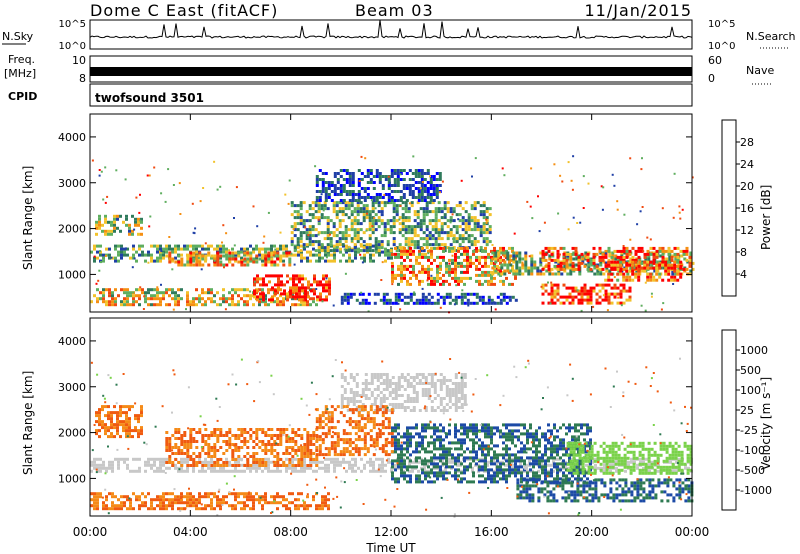  I want to click on colorbar-frame, so click(729, 208).